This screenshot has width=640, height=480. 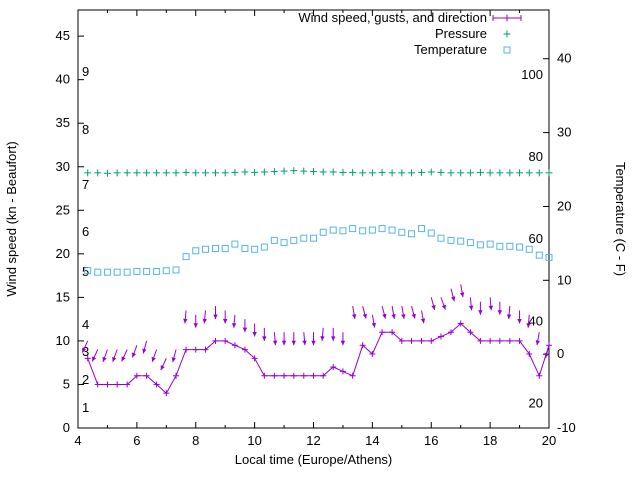 I want to click on wind-gust-arrows, so click(x=315, y=327).